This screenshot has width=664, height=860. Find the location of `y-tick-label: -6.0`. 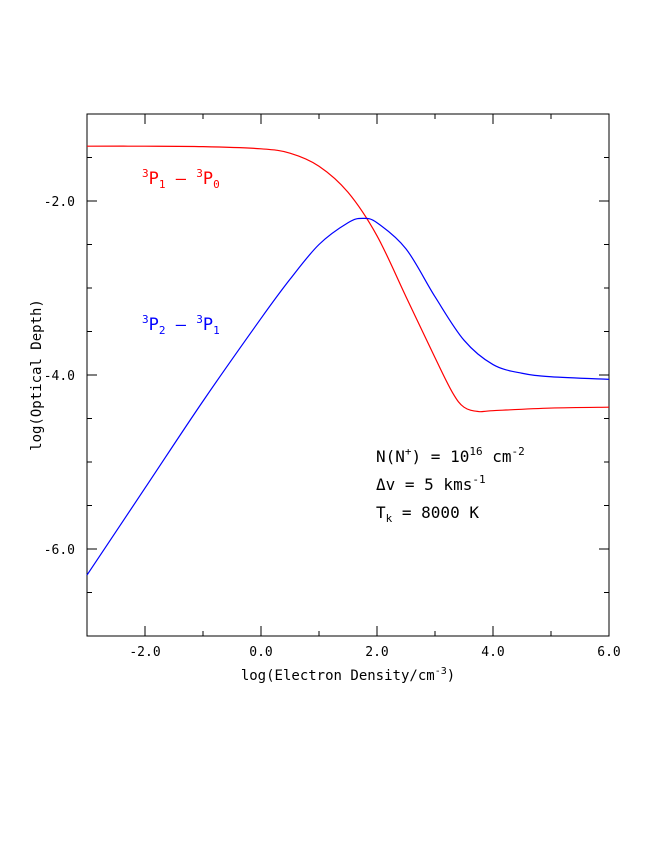

y-tick-label: -6.0 is located at coordinates (59, 550).